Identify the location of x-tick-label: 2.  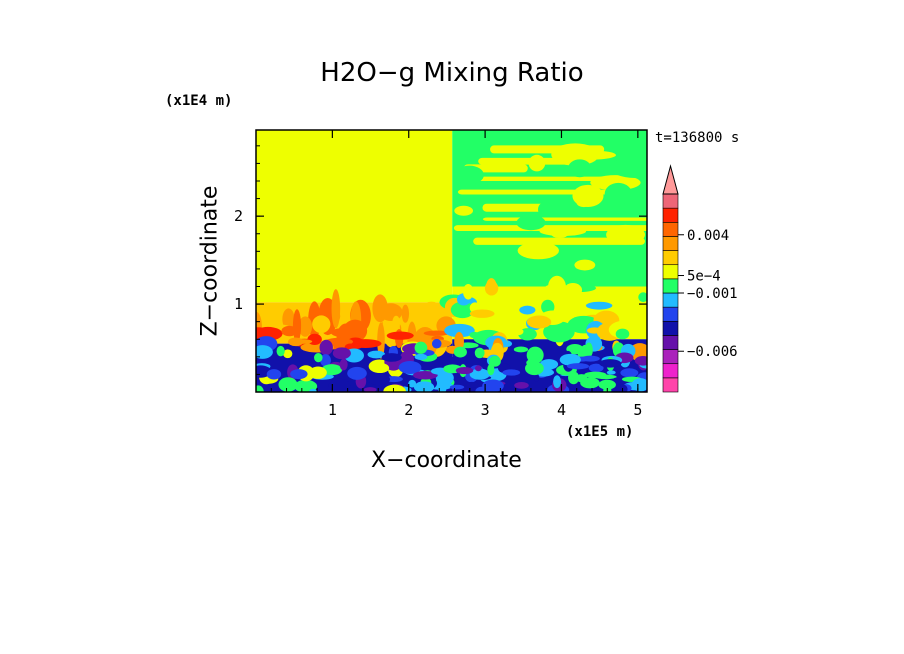
(408, 410).